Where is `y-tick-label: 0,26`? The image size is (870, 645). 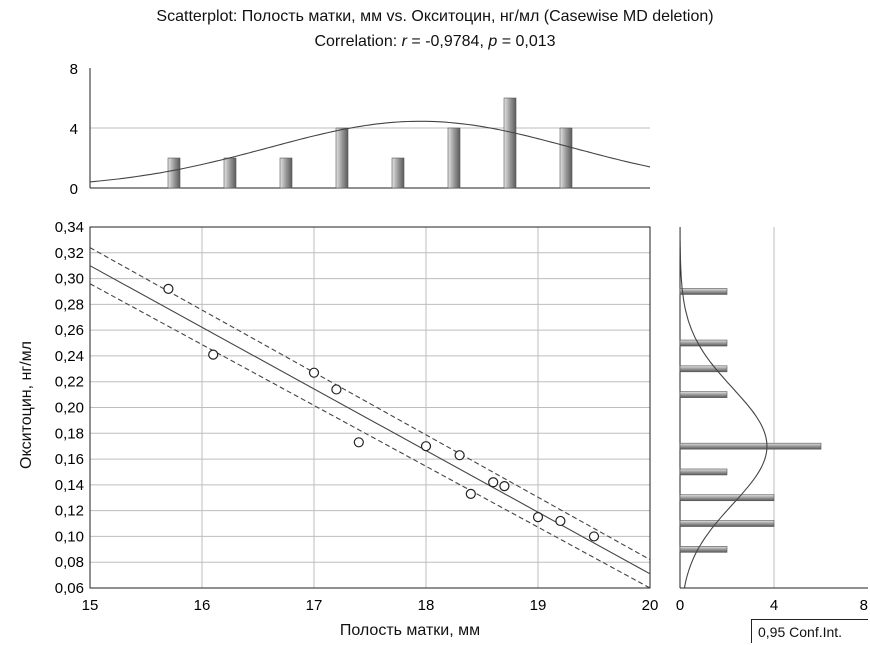 y-tick-label: 0,26 is located at coordinates (69, 330).